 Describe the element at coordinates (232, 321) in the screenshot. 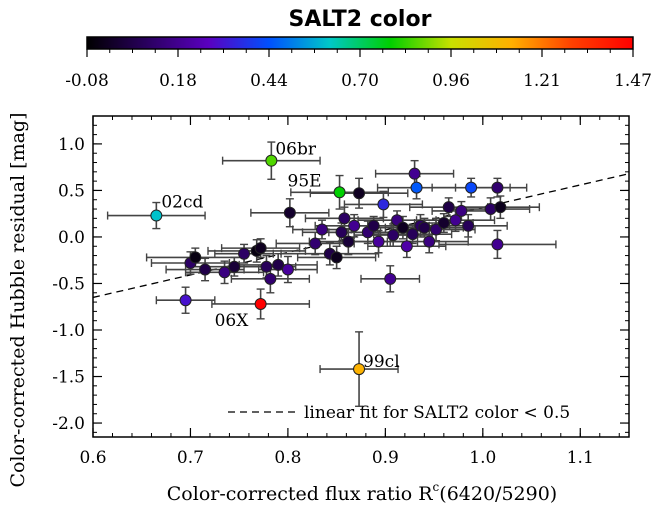

I see `point-label: 06X` at that location.